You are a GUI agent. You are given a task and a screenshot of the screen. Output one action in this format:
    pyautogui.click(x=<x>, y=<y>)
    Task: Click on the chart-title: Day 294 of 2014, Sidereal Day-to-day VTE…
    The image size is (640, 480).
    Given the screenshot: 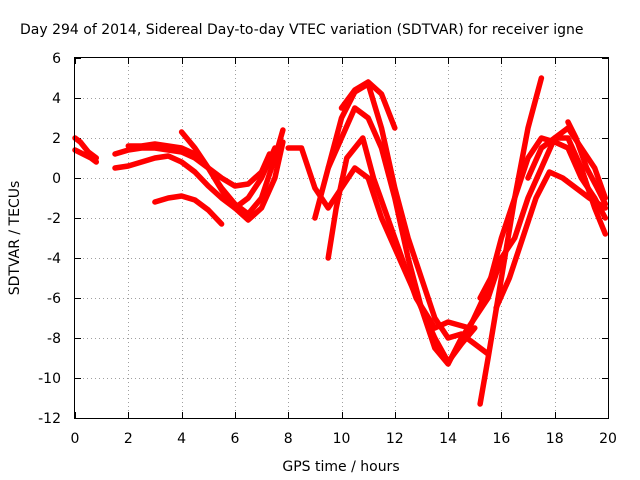 What is the action you would take?
    pyautogui.click(x=301, y=30)
    